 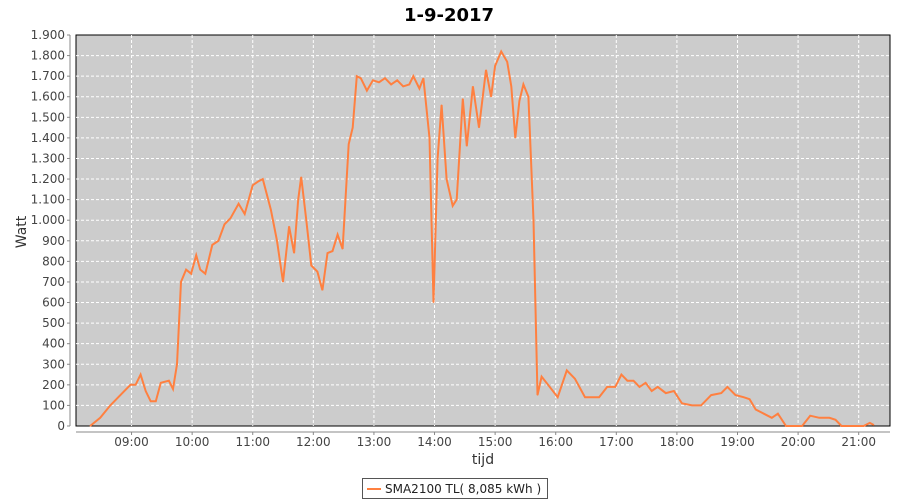 I want to click on x-tick-label: 11:00, so click(x=252, y=442).